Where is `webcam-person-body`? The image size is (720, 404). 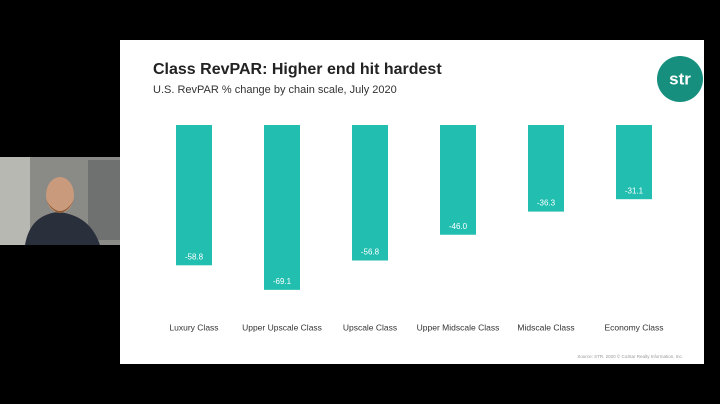 webcam-person-body is located at coordinates (62, 228).